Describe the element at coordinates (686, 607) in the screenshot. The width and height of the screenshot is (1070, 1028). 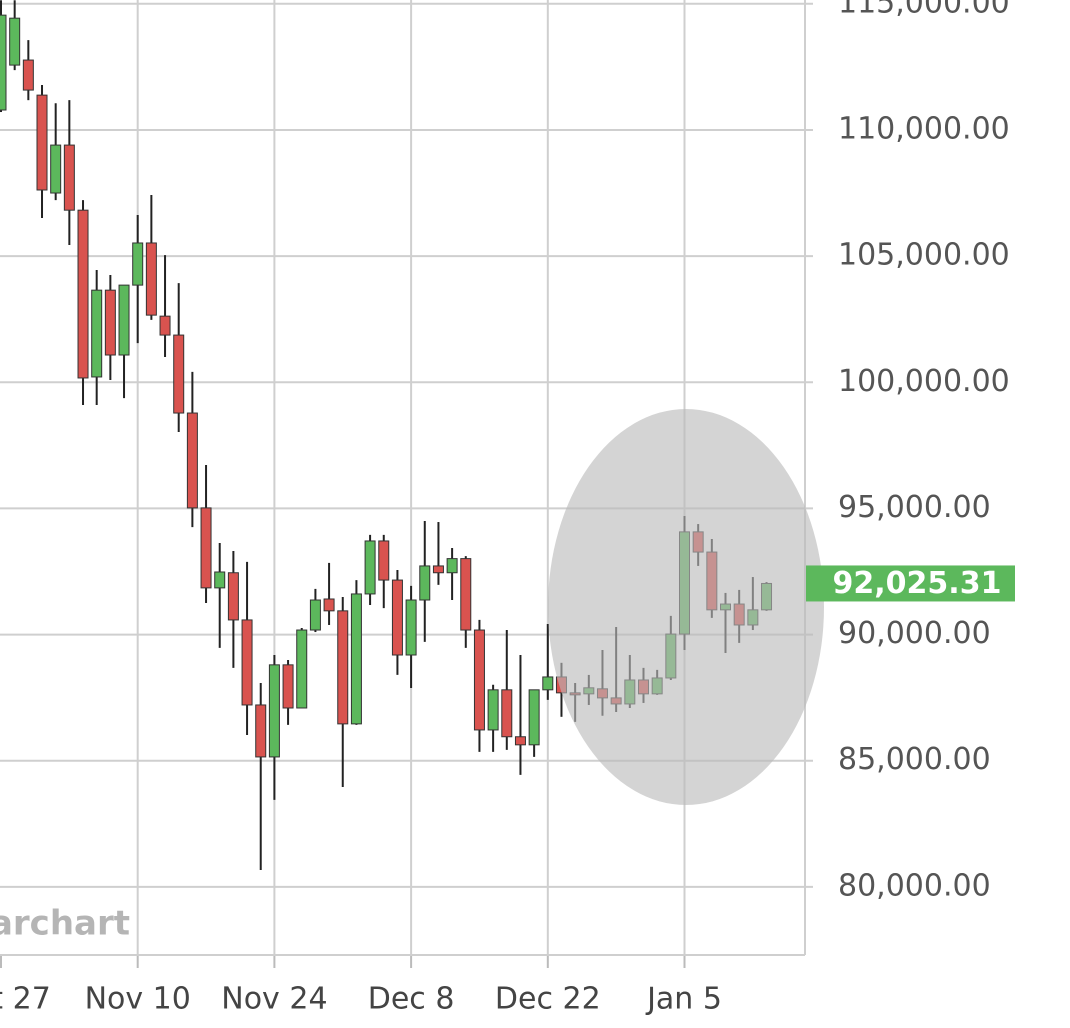
I see `highlight-ellipse` at that location.